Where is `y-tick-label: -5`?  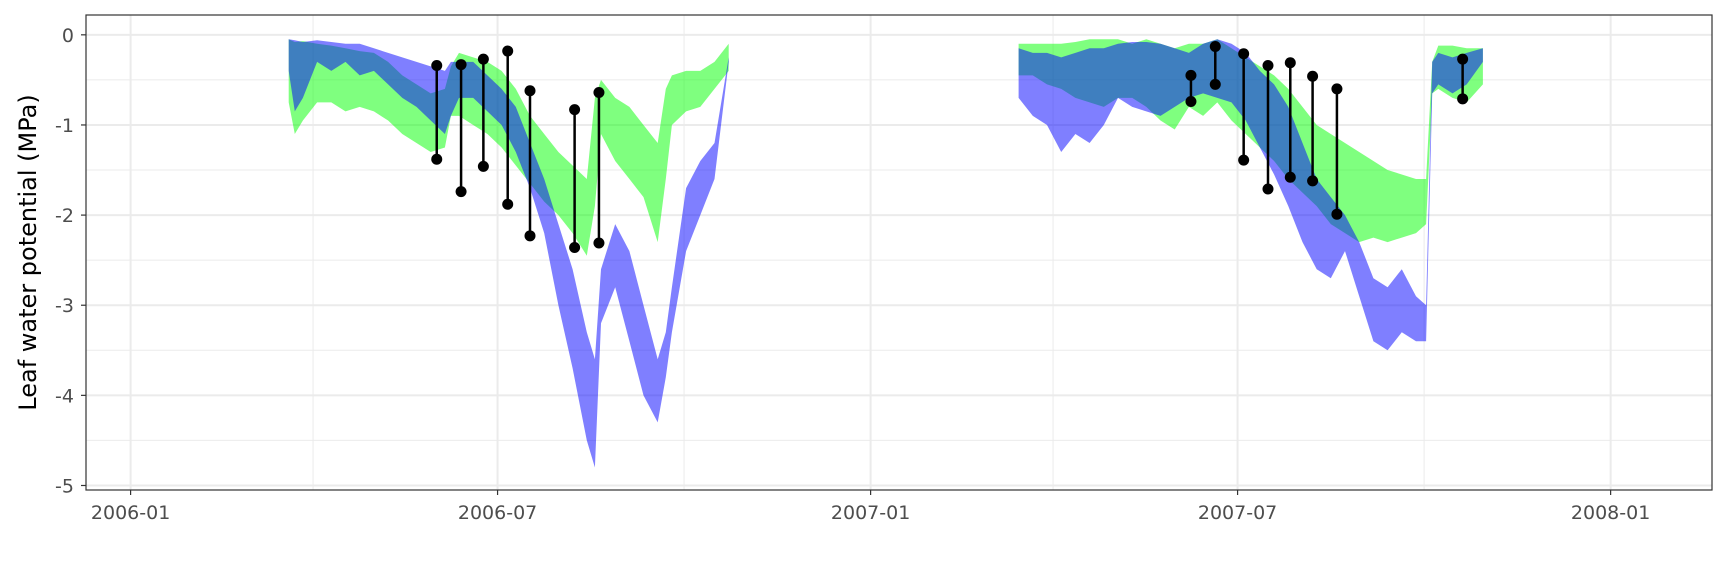
y-tick-label: -5 is located at coordinates (64, 486).